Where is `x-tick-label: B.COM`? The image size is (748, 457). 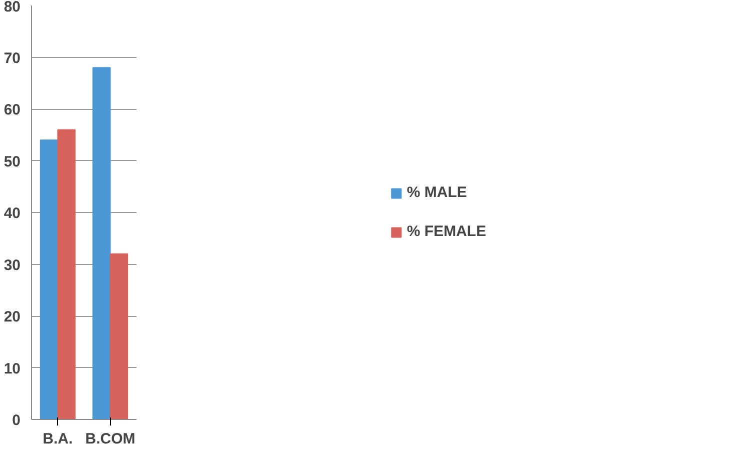
x-tick-label: B.COM is located at coordinates (110, 439).